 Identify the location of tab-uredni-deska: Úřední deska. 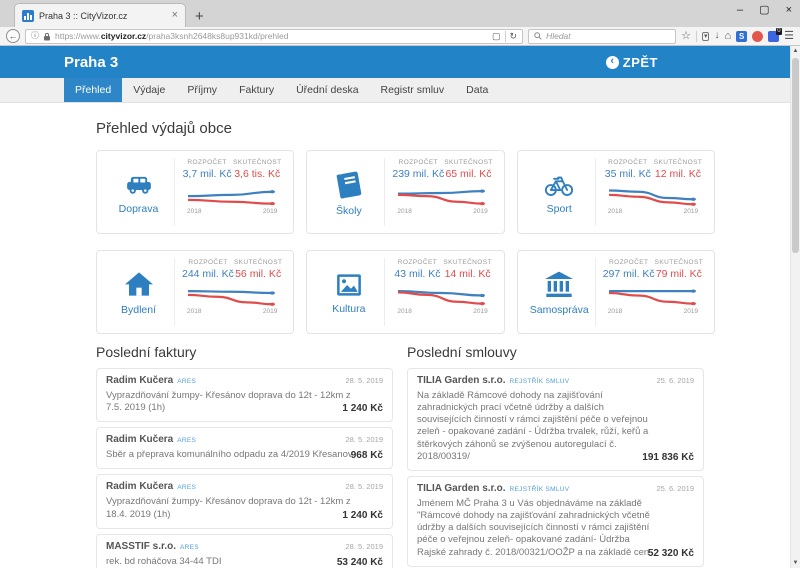
(327, 90).